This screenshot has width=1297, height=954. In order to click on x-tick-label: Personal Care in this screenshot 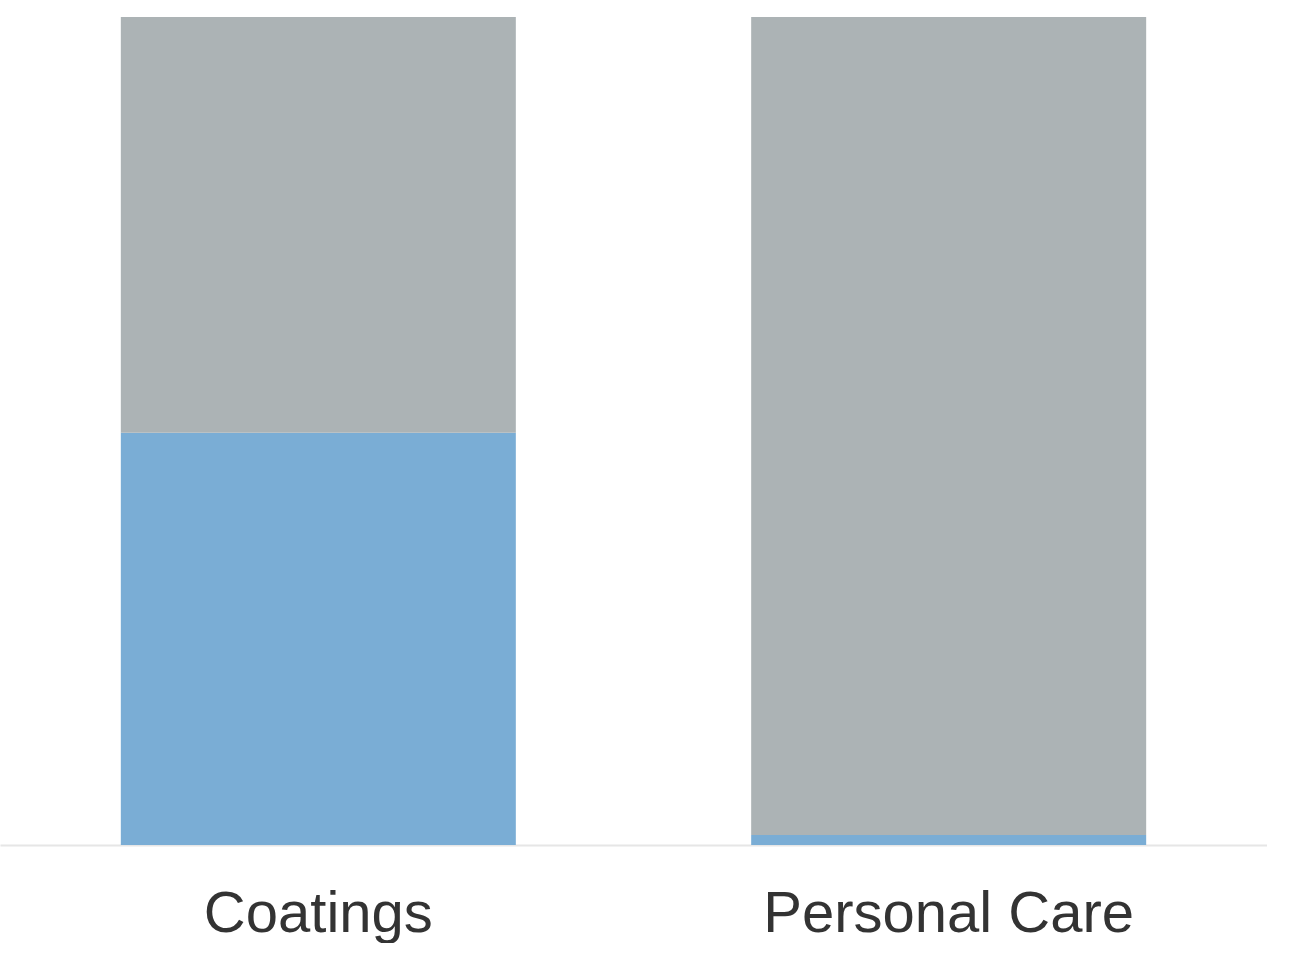, I will do `click(949, 911)`.